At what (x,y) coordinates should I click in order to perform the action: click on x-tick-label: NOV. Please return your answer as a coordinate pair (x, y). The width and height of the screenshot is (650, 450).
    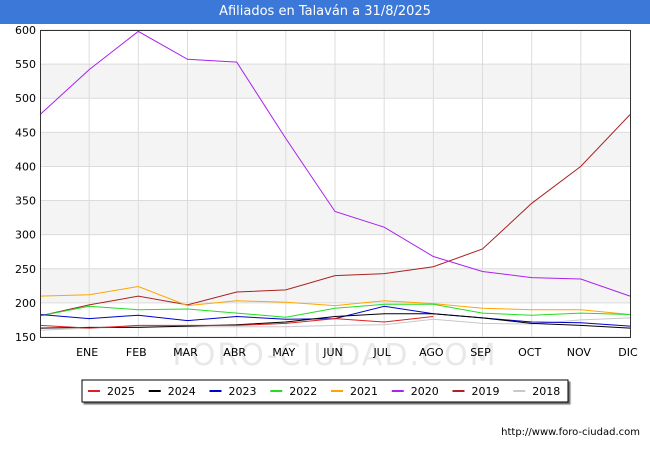
    Looking at the image, I should click on (579, 352).